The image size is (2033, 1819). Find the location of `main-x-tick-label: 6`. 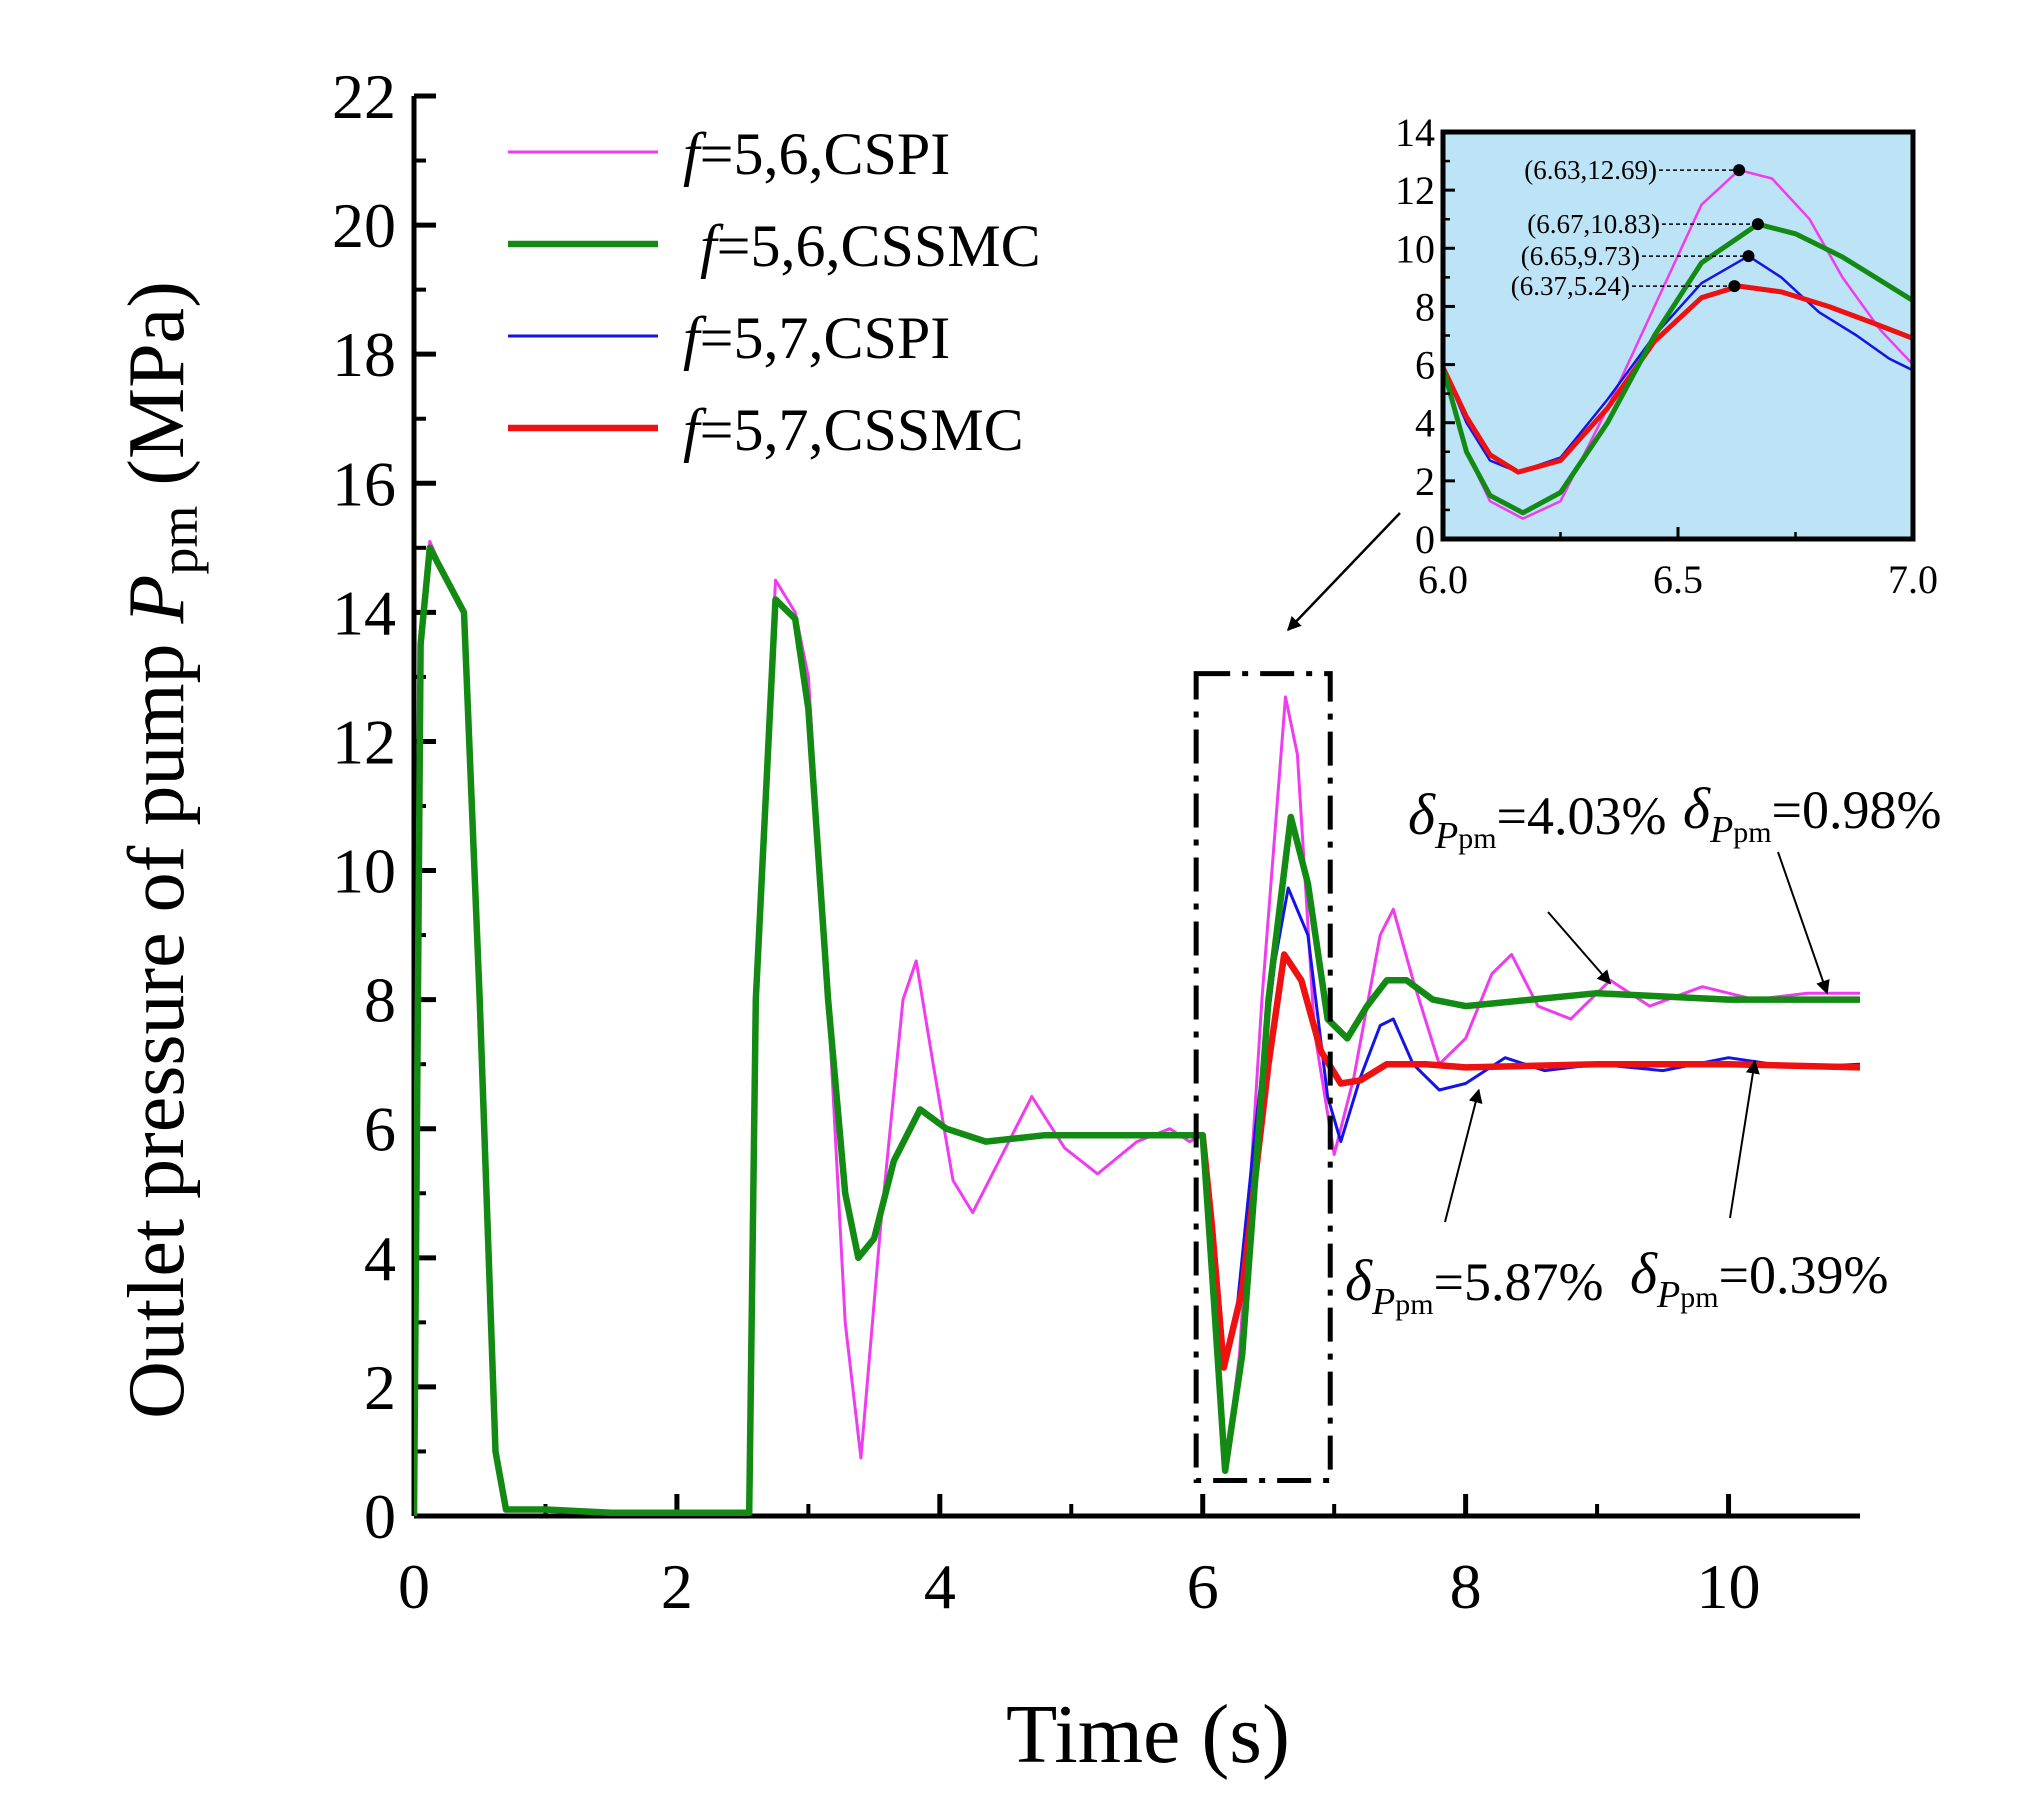

main-x-tick-label: 6 is located at coordinates (1203, 1586).